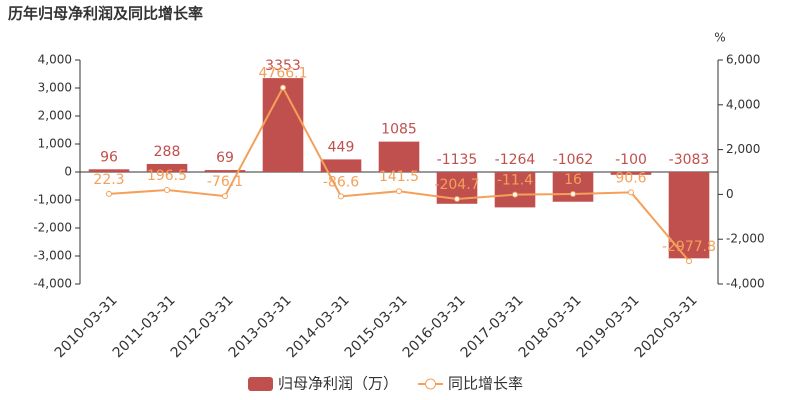 This screenshot has height=400, width=800. Describe the element at coordinates (745, 284) in the screenshot. I see `y2-tick-label: -4,000` at that location.